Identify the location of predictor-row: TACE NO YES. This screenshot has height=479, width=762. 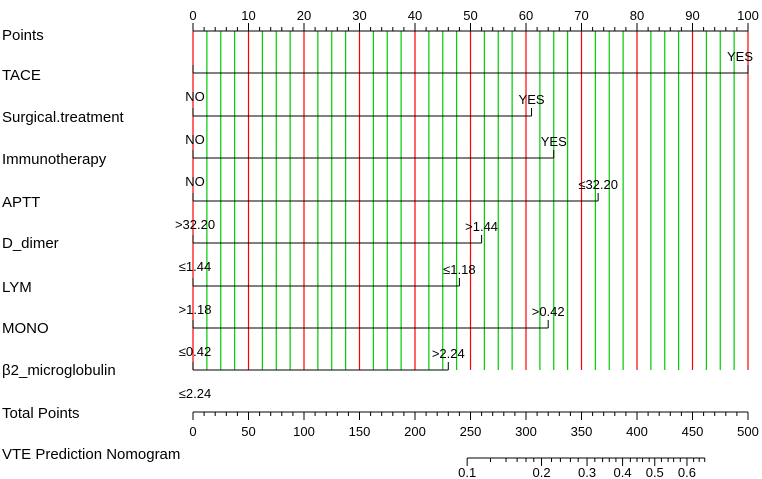
(377, 76).